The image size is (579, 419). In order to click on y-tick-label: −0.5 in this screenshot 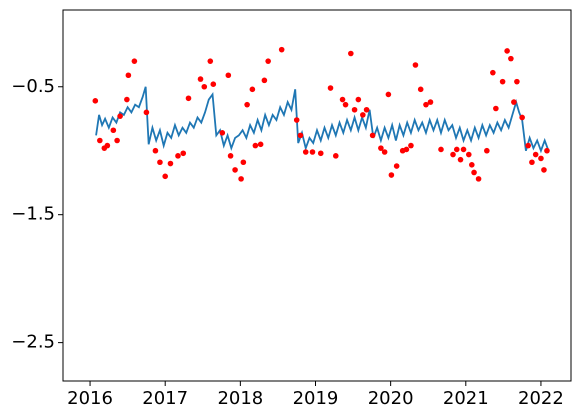, I will do `click(33, 86)`.